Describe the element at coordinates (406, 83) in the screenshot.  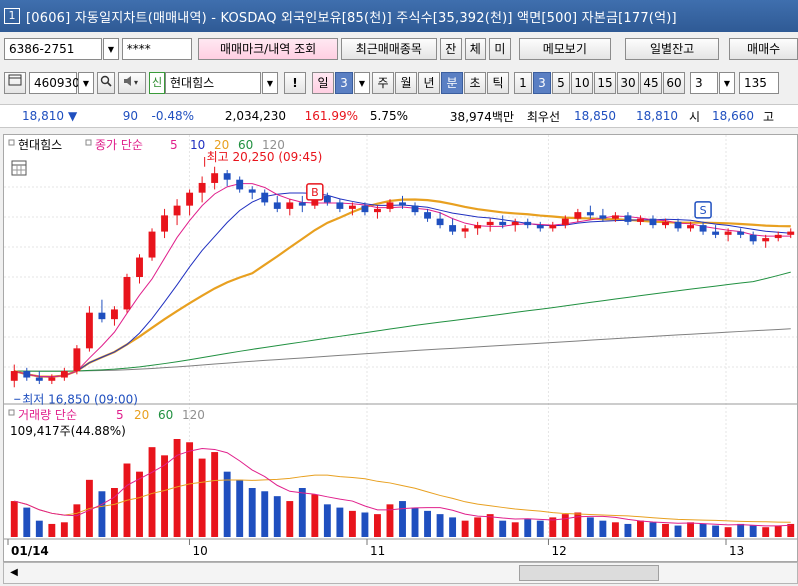
I see `period-month-button: 월` at that location.